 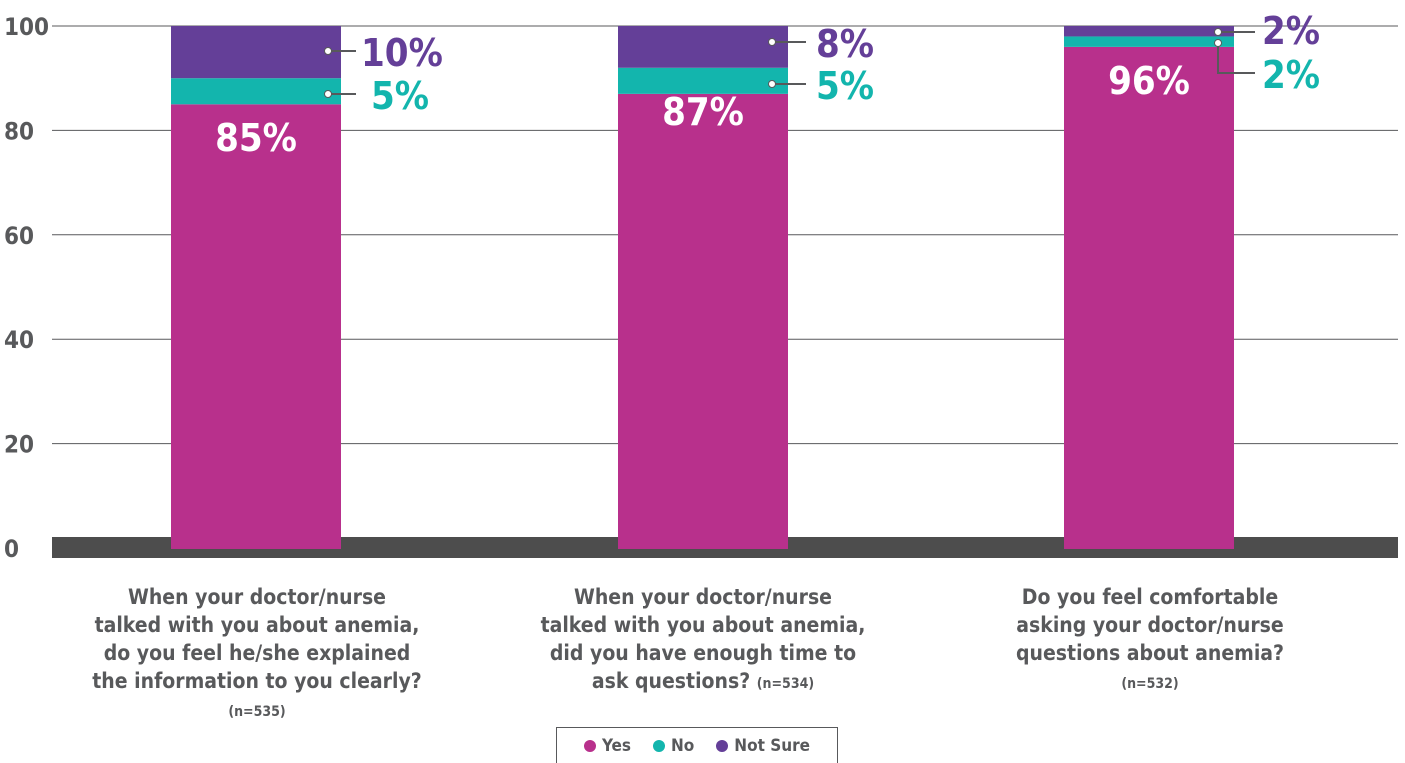 What do you see at coordinates (19, 131) in the screenshot?
I see `y-tick-label-80: 80` at bounding box center [19, 131].